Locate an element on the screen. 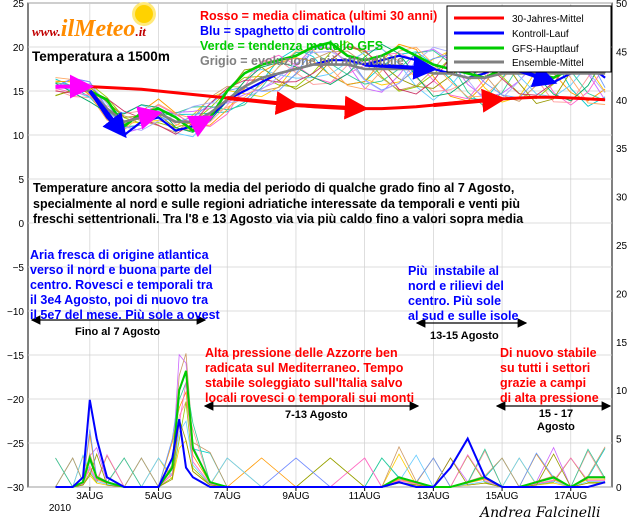  y-left-tick-label: 15 is located at coordinates (19, 92).